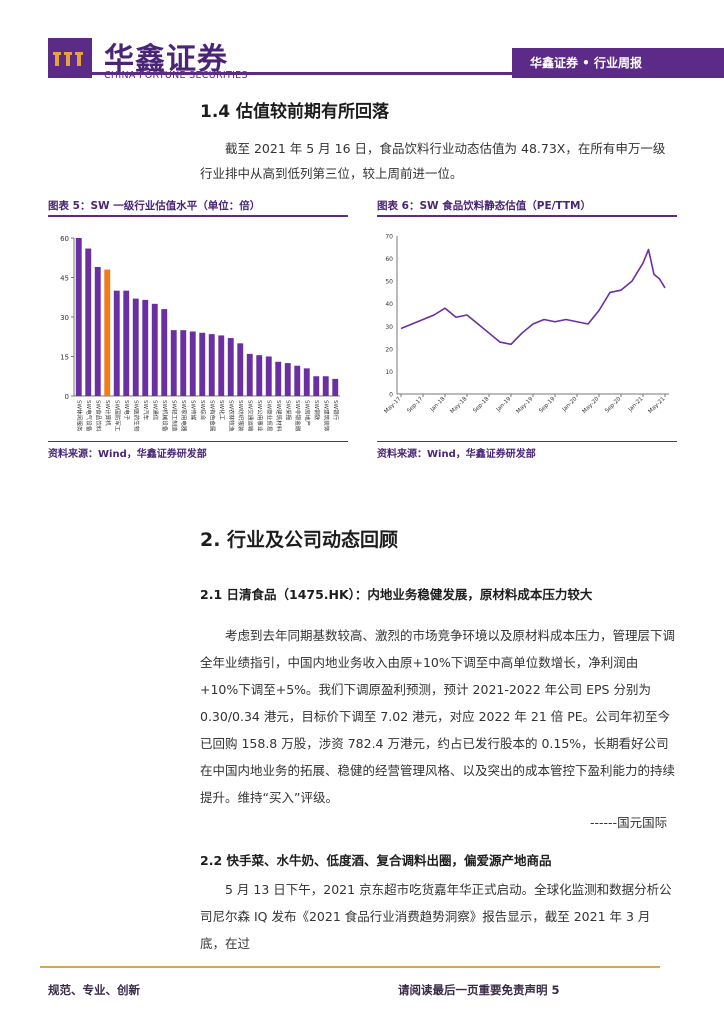 This screenshot has height=1024, width=724. Describe the element at coordinates (166, 59) in the screenshot. I see `logo-text-cn: 华鑫证券` at that location.